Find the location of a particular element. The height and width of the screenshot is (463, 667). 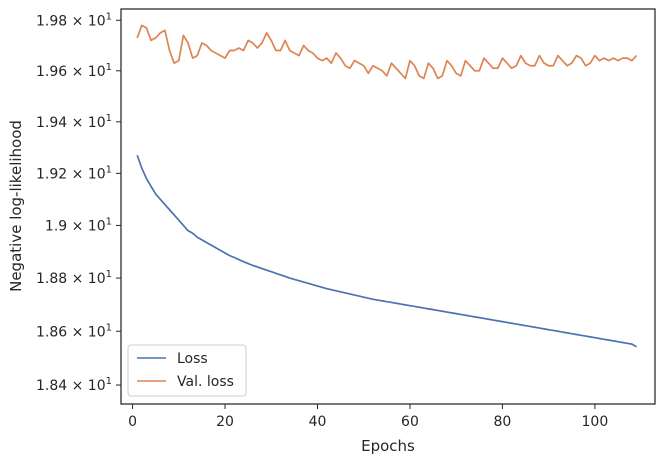

legend-label-val-loss: Val. loss is located at coordinates (205, 382).